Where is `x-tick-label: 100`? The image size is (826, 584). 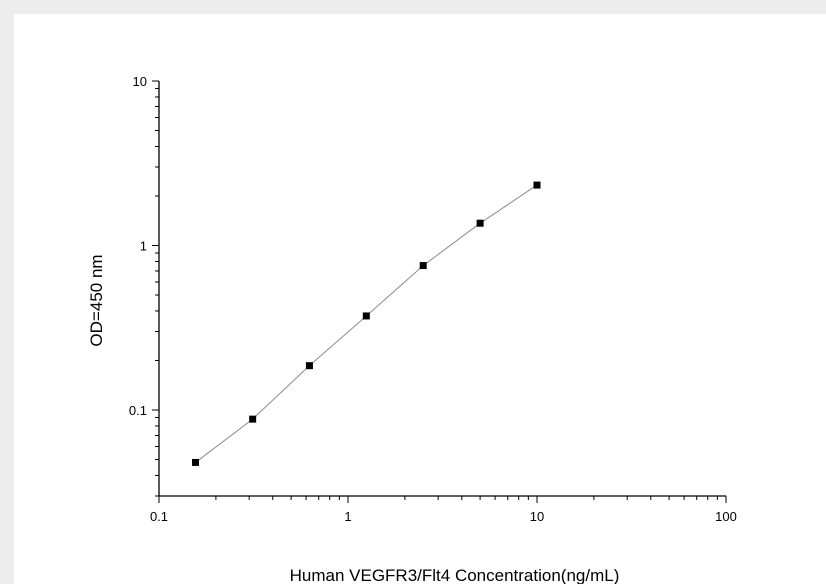 x-tick-label: 100 is located at coordinates (726, 516).